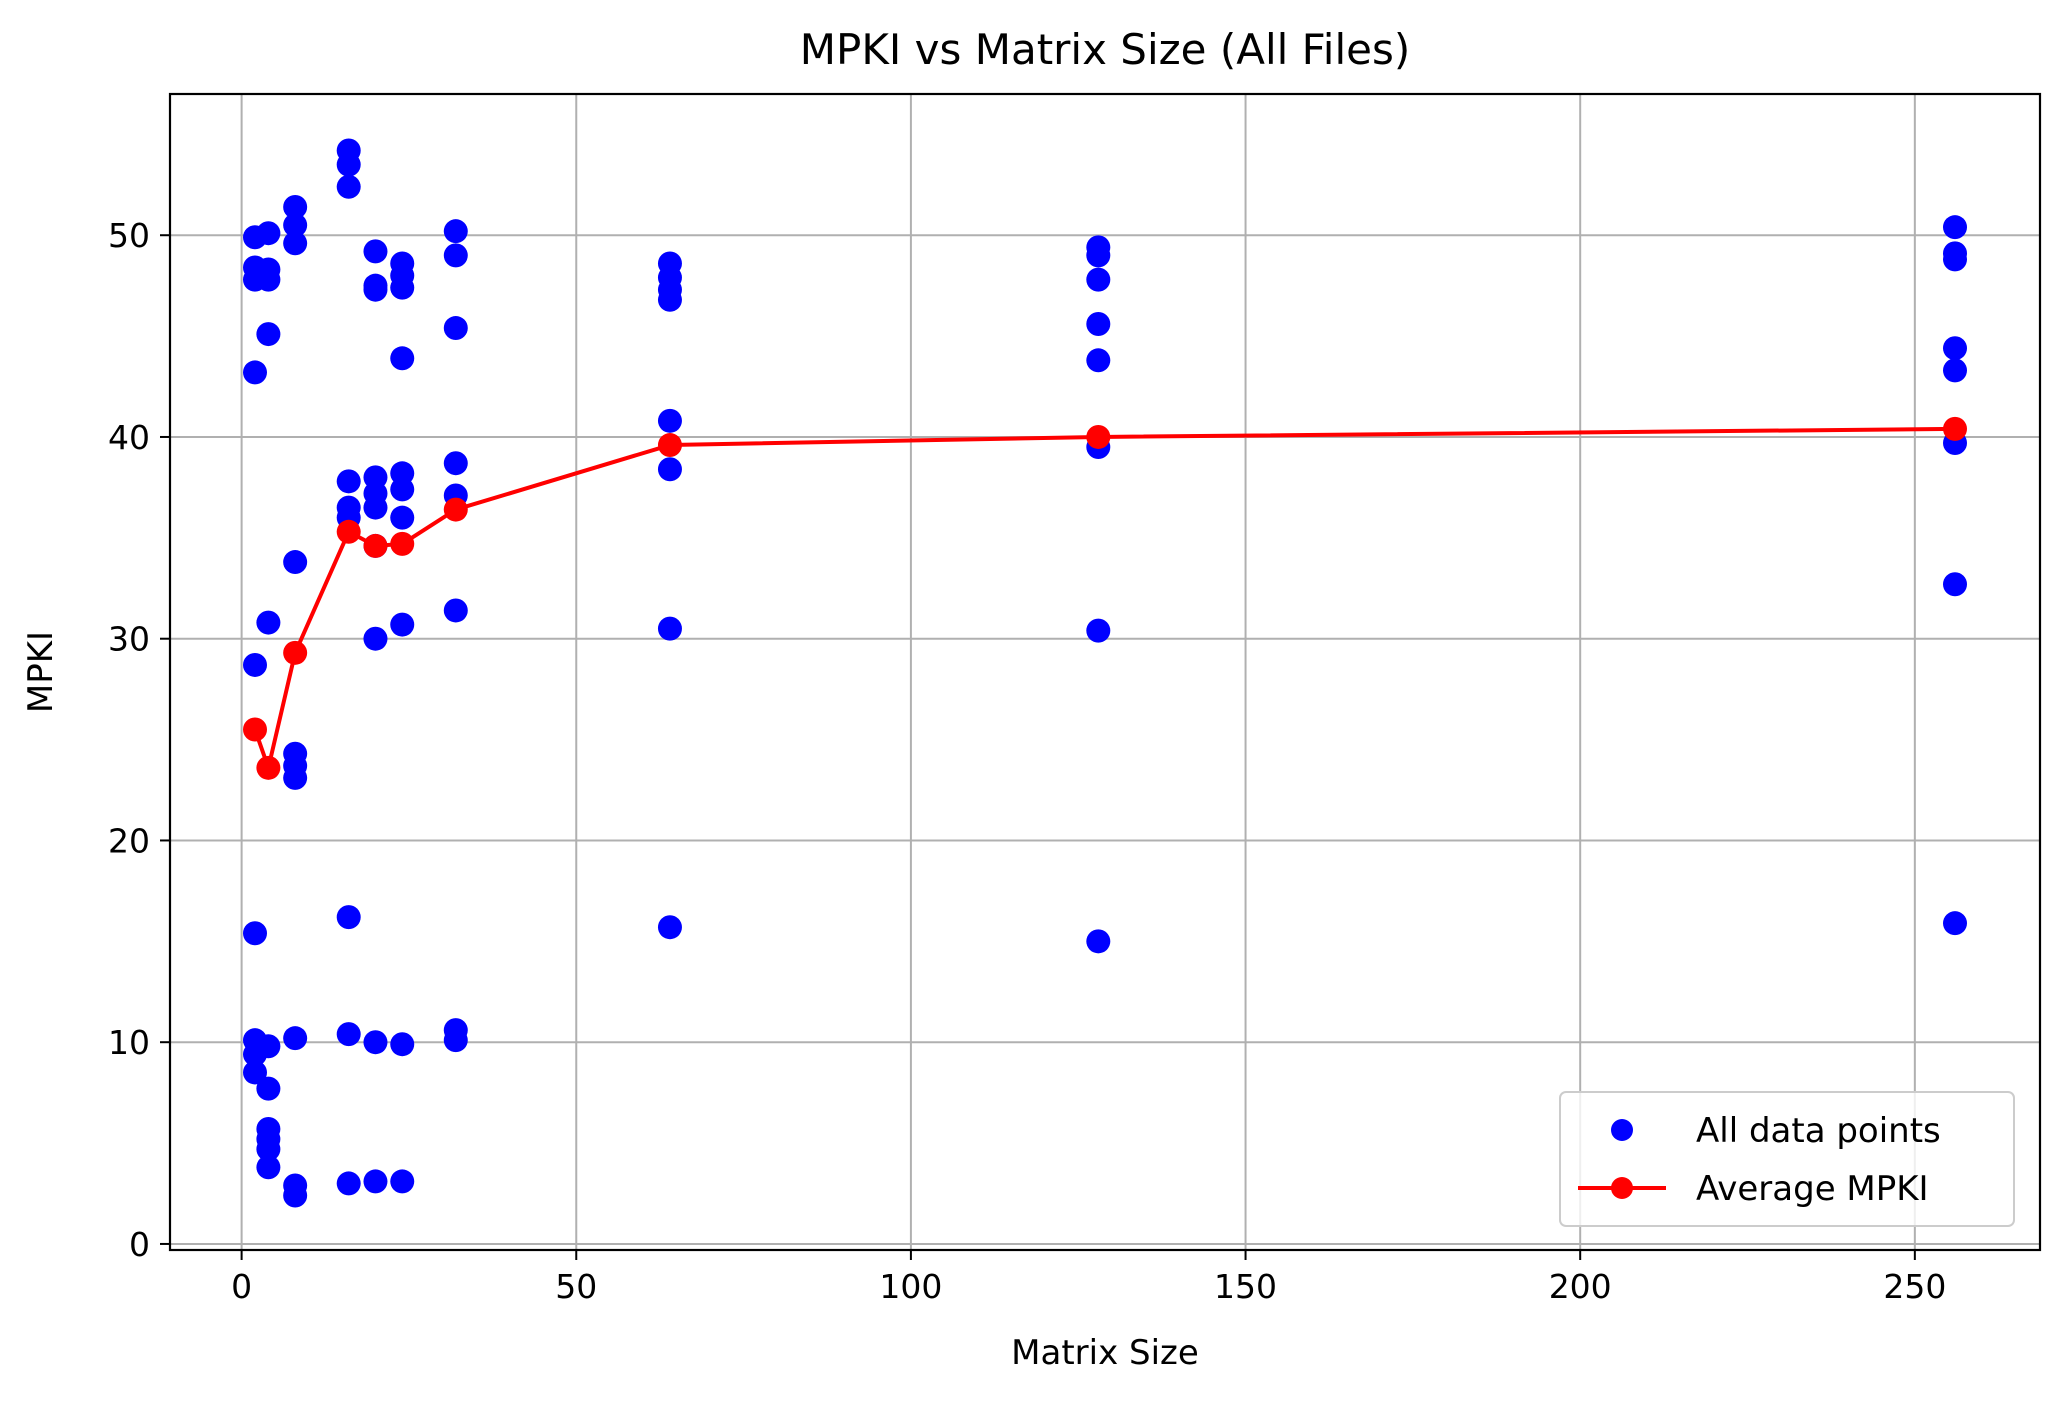  Describe the element at coordinates (129, 639) in the screenshot. I see `y-tick-label: 30` at that location.